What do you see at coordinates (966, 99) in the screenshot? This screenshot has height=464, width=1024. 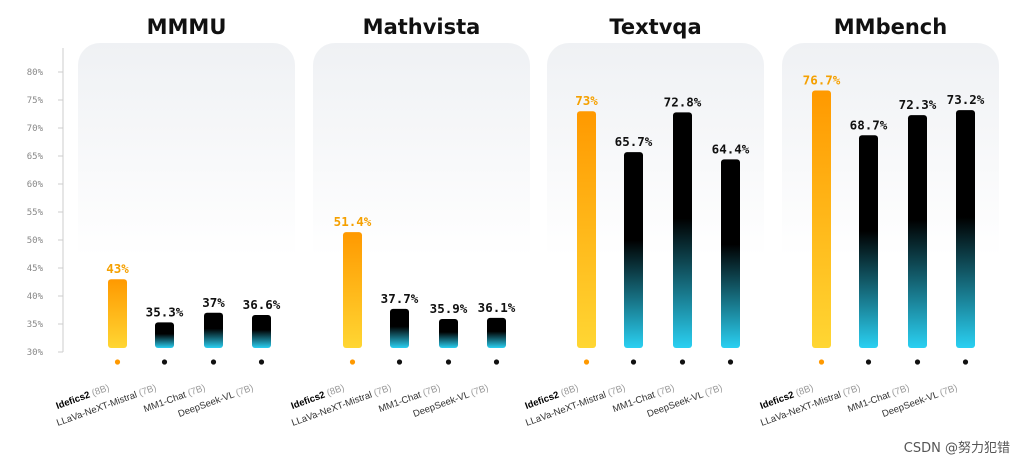 I see `value-label: 73.2%` at bounding box center [966, 99].